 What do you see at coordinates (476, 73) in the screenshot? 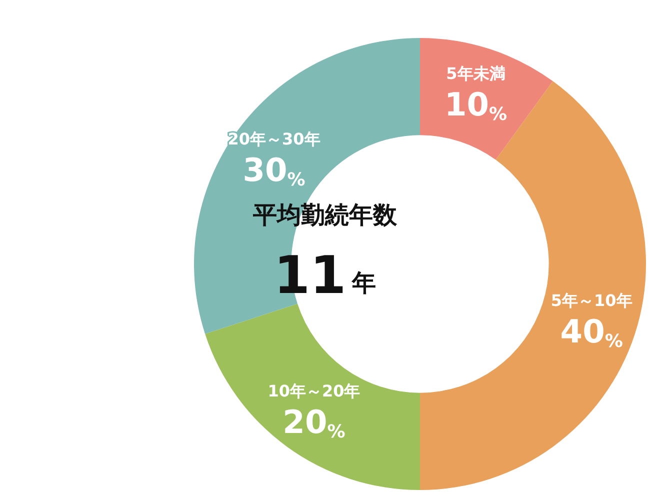
I see `slice-label: 5年未満` at bounding box center [476, 73].